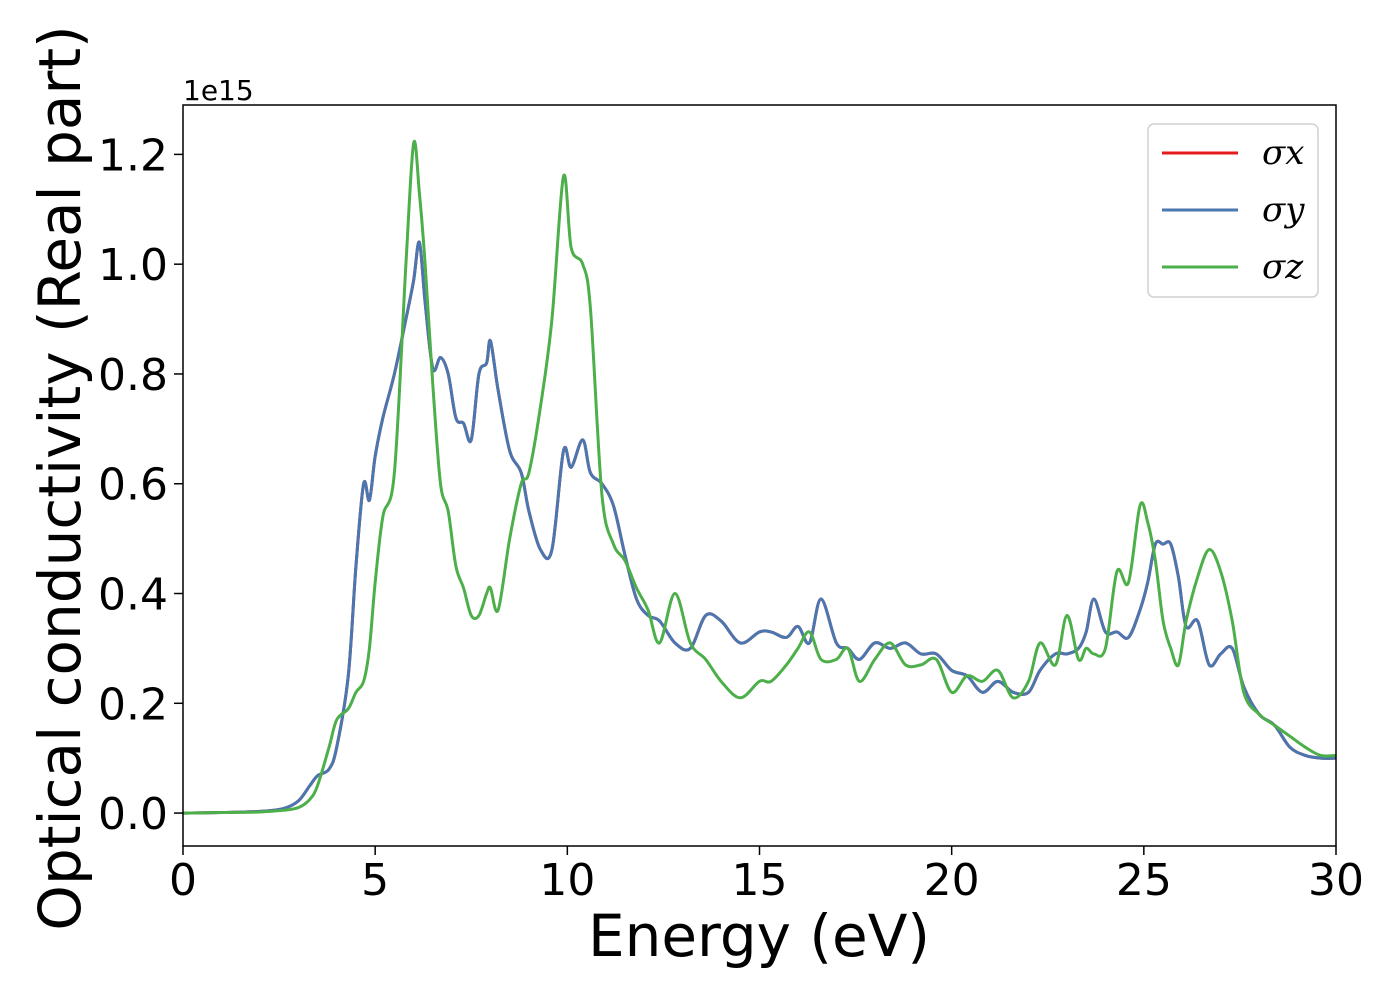  Describe the element at coordinates (218, 90) in the screenshot. I see `y-offset-label: 1e15` at that location.